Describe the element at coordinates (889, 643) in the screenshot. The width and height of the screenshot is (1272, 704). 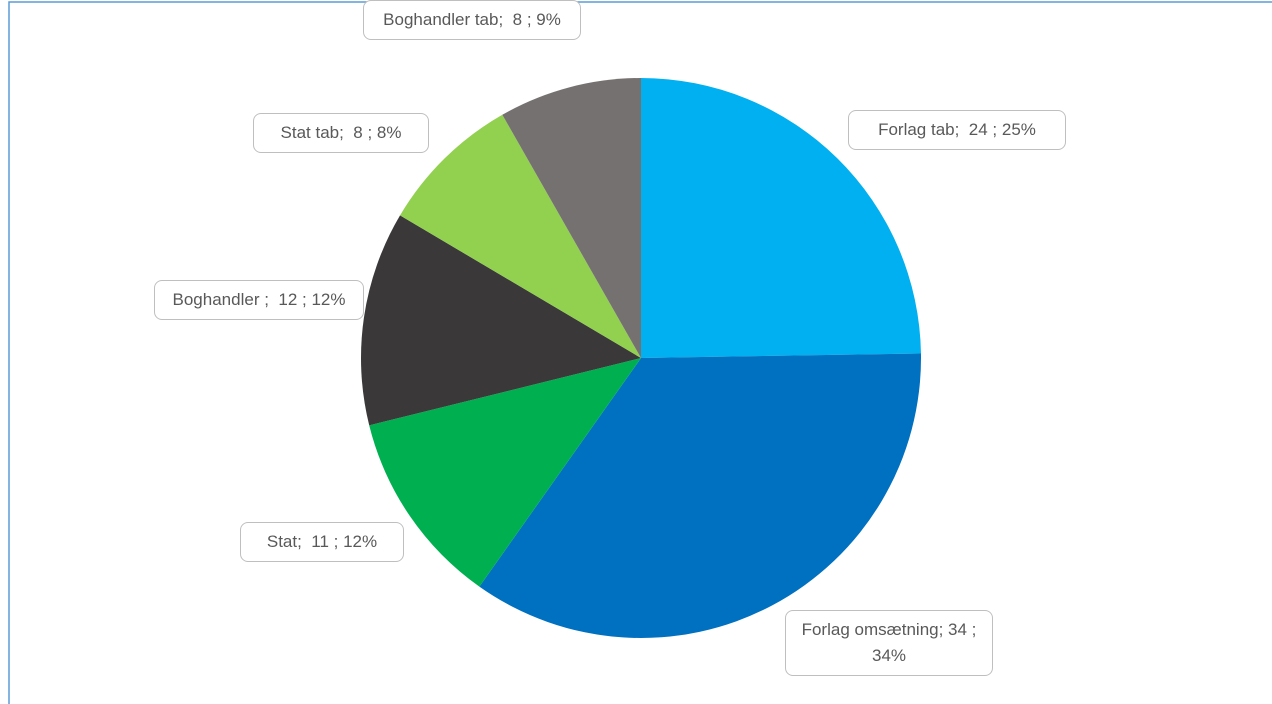
I see `data-label: Forlag omsætning; 34 ; 34%` at that location.